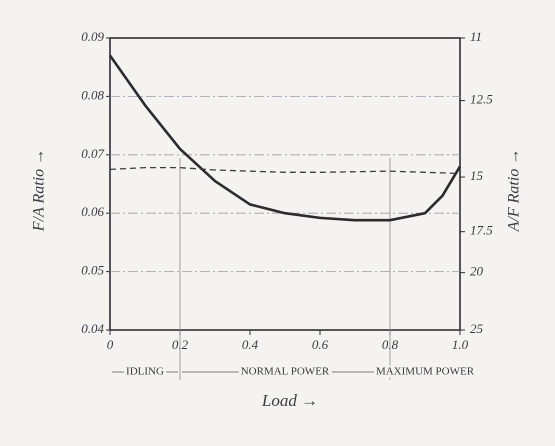 This screenshot has width=555, height=446. What do you see at coordinates (92, 36) in the screenshot?
I see `y-tick-label: 0.09` at bounding box center [92, 36].